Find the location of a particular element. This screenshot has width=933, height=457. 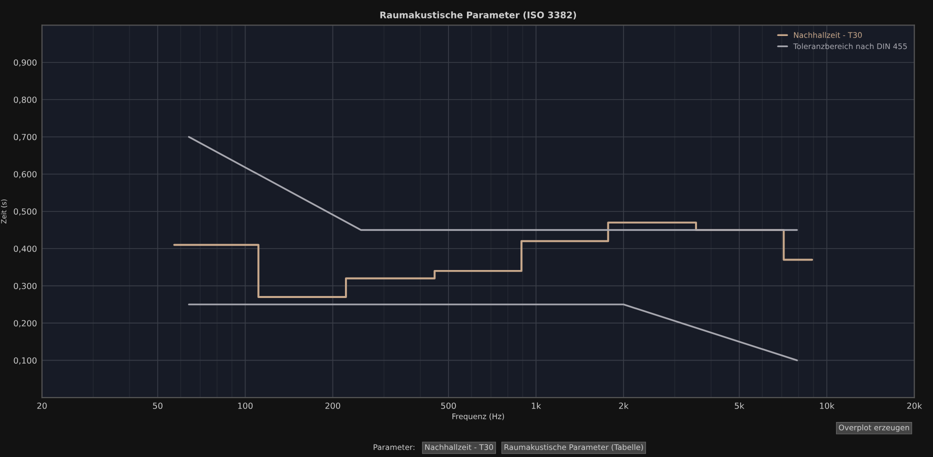

x-tick-label: 200 is located at coordinates (332, 405).